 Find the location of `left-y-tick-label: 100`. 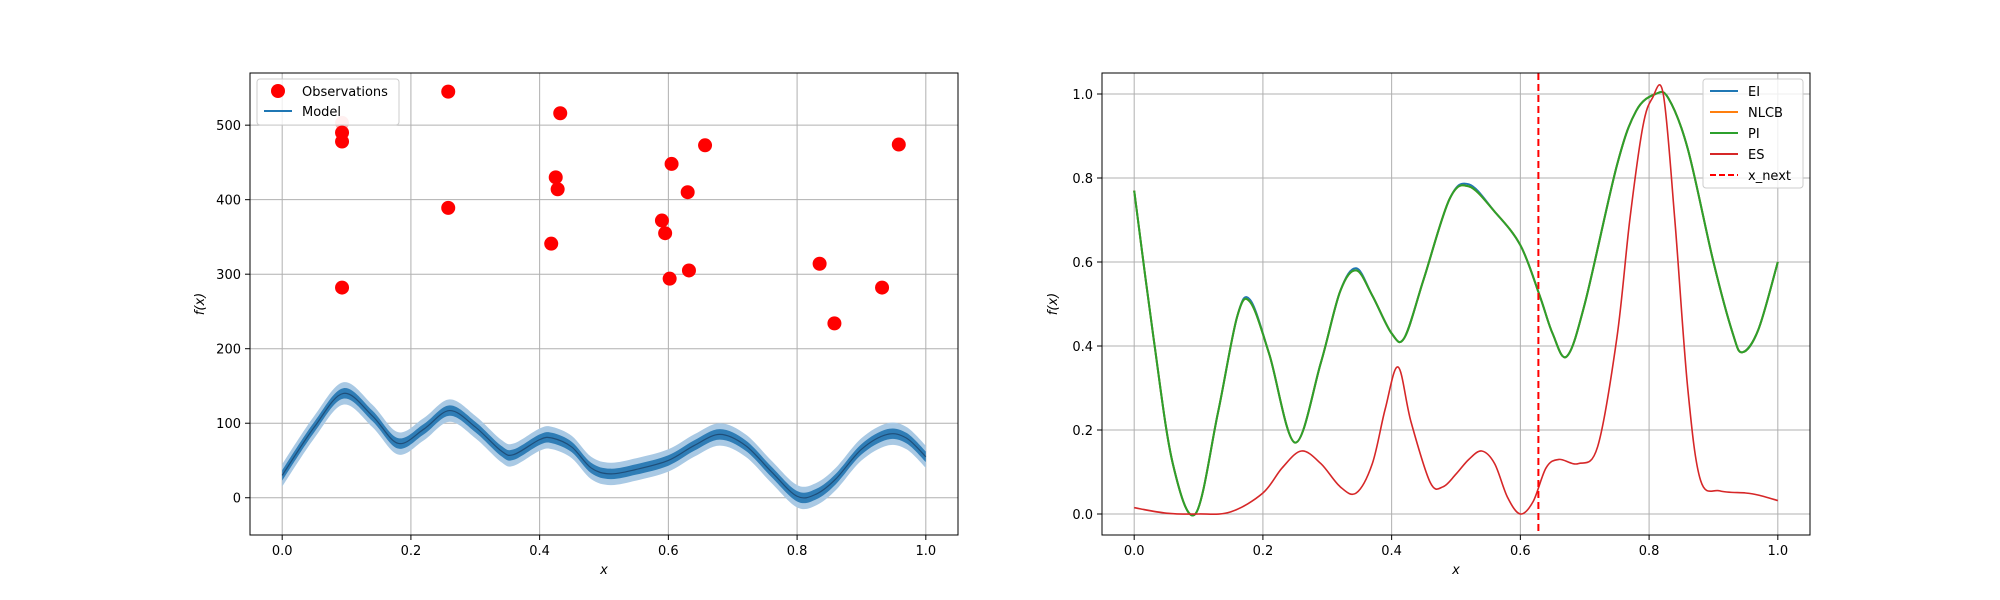

left-y-tick-label: 100 is located at coordinates (228, 424).